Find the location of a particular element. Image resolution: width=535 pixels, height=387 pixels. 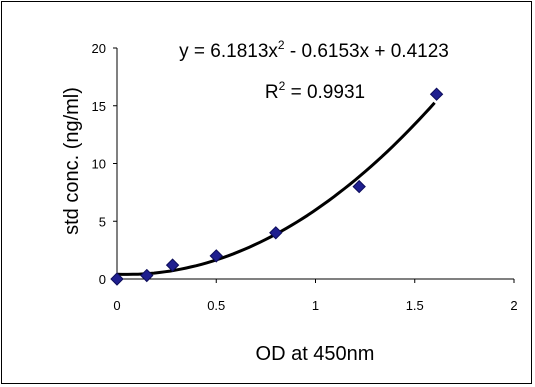

y-tick-label: 20 is located at coordinates (99, 48).